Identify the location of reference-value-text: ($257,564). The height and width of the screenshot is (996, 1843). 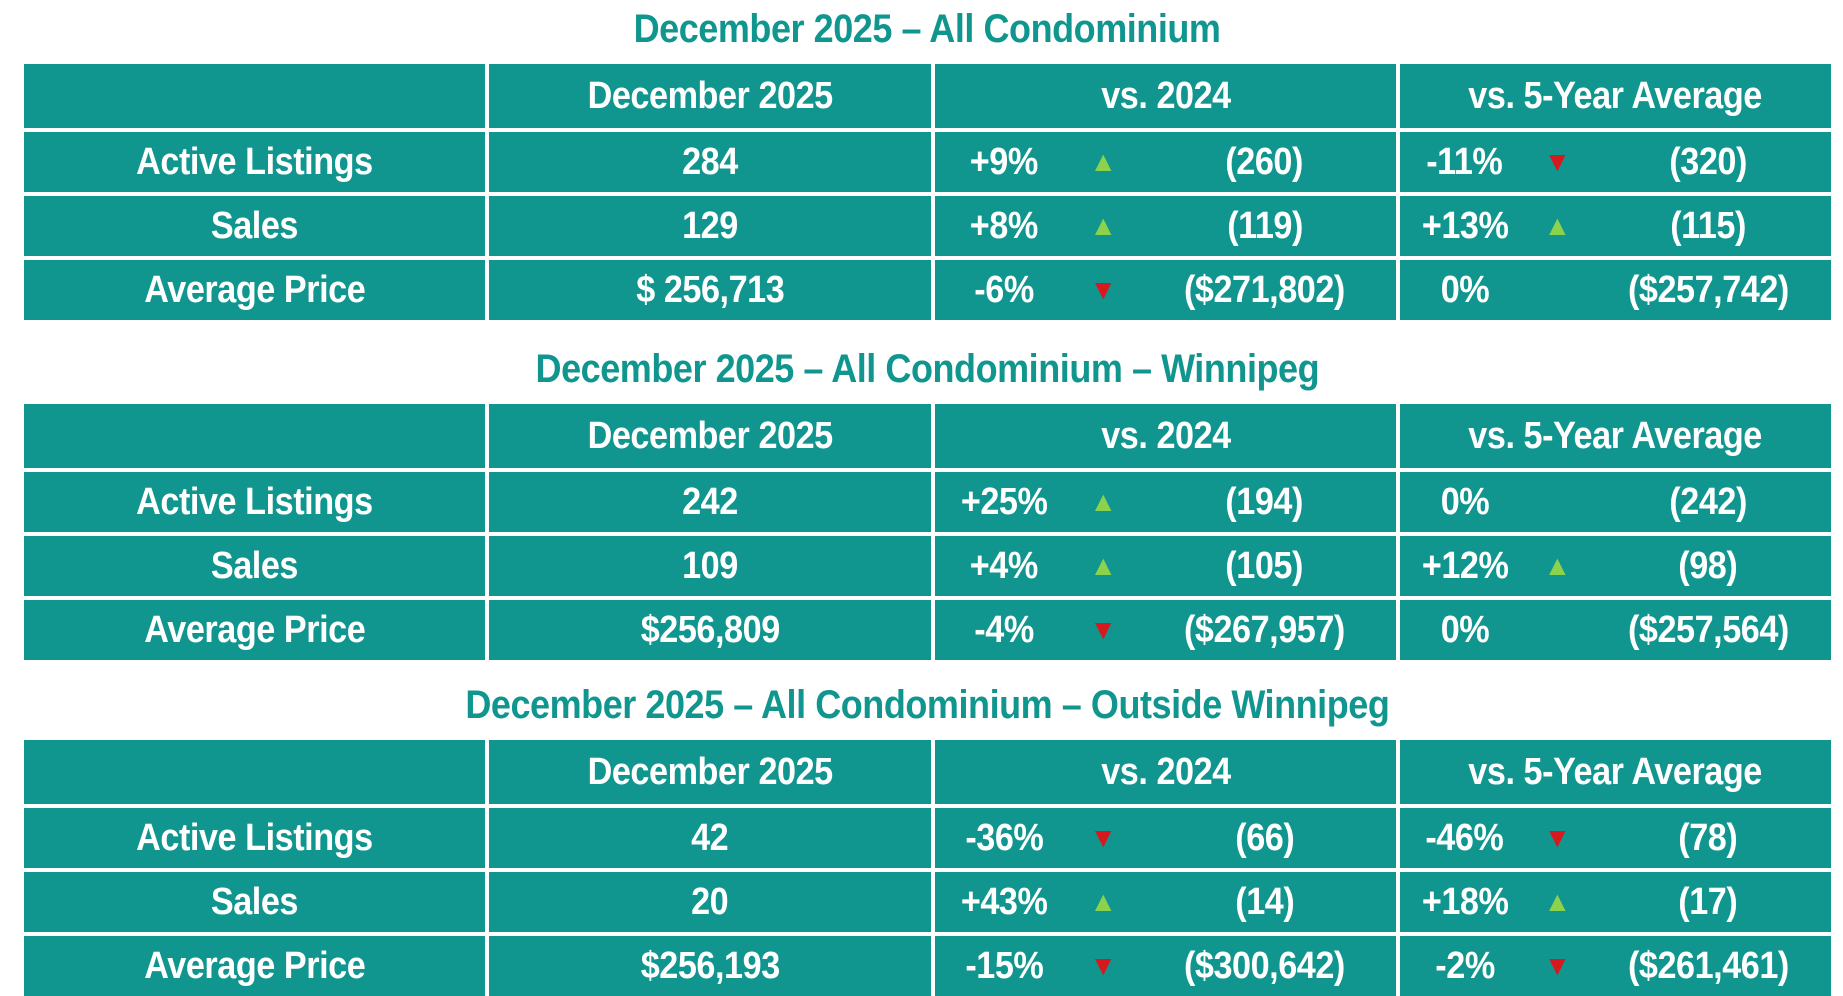
(1708, 629).